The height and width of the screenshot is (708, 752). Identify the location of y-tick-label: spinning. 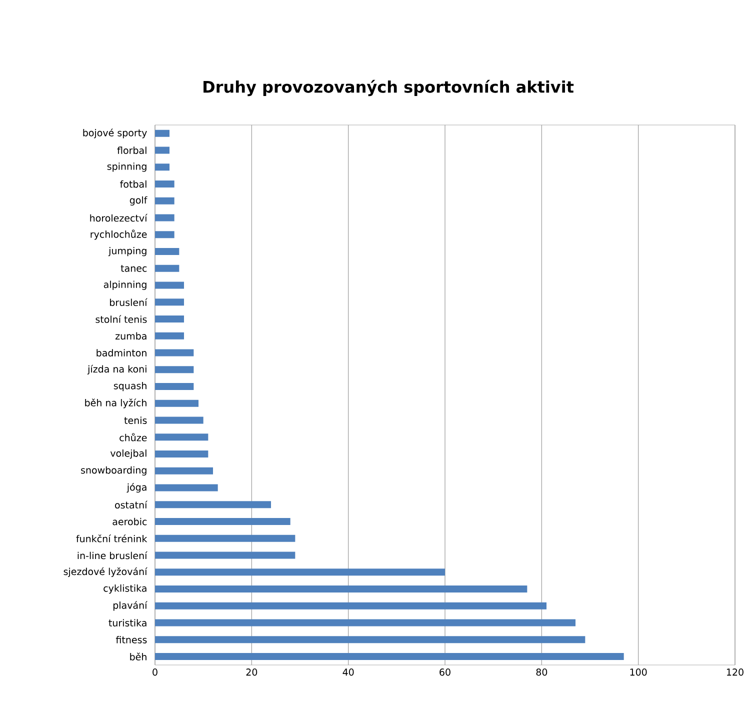
(126, 167).